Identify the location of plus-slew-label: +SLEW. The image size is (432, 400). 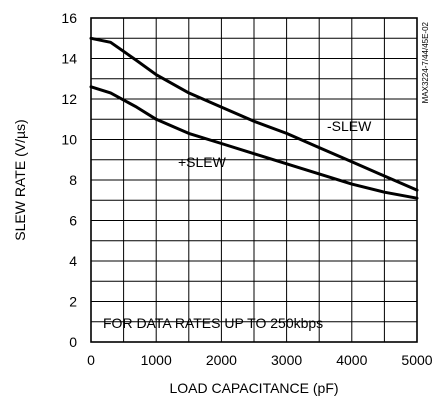
(202, 162).